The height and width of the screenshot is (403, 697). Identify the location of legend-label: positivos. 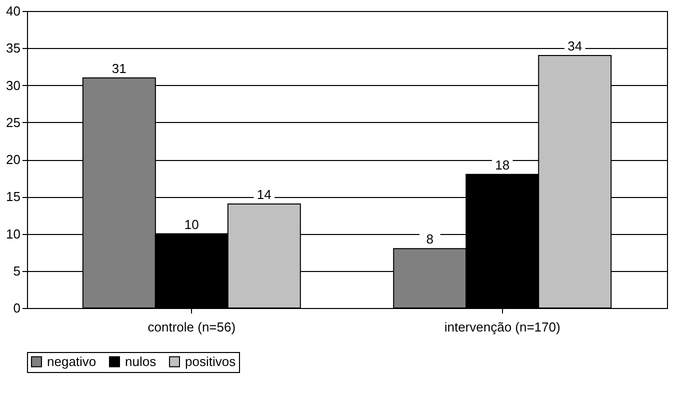
(210, 361).